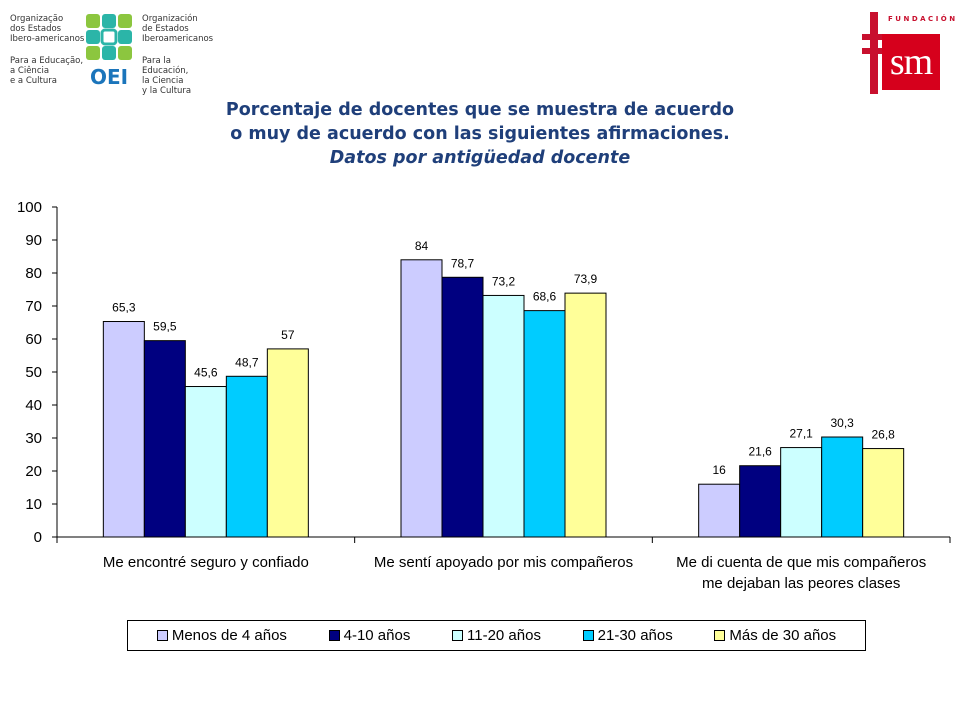  What do you see at coordinates (165, 327) in the screenshot?
I see `bar-value-label: 59,5` at bounding box center [165, 327].